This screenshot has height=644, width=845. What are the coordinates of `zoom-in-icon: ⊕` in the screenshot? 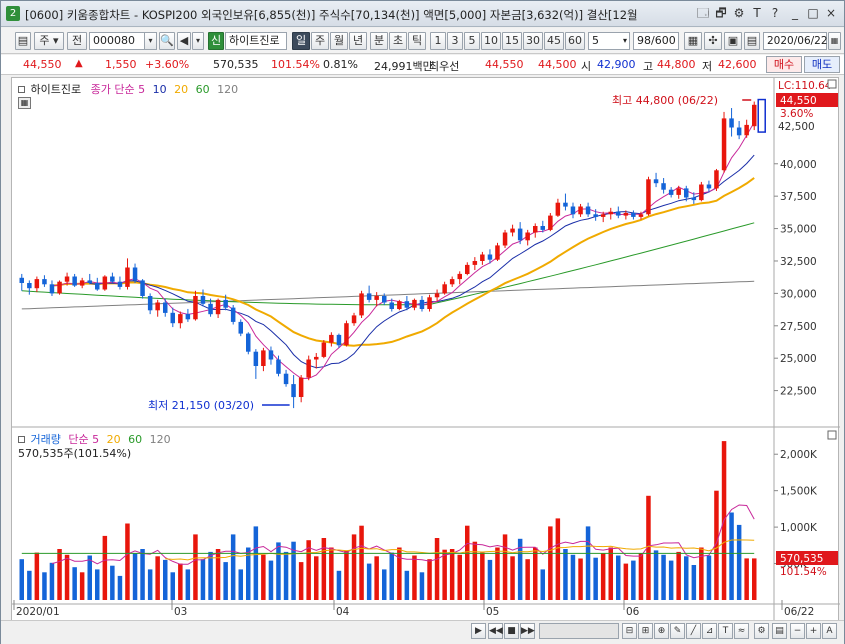 It's located at (661, 631).